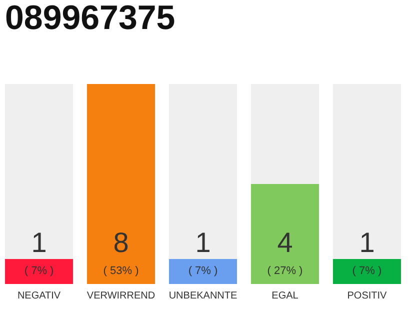  Describe the element at coordinates (90, 18) in the screenshot. I see `chart-title: 089967375` at that location.